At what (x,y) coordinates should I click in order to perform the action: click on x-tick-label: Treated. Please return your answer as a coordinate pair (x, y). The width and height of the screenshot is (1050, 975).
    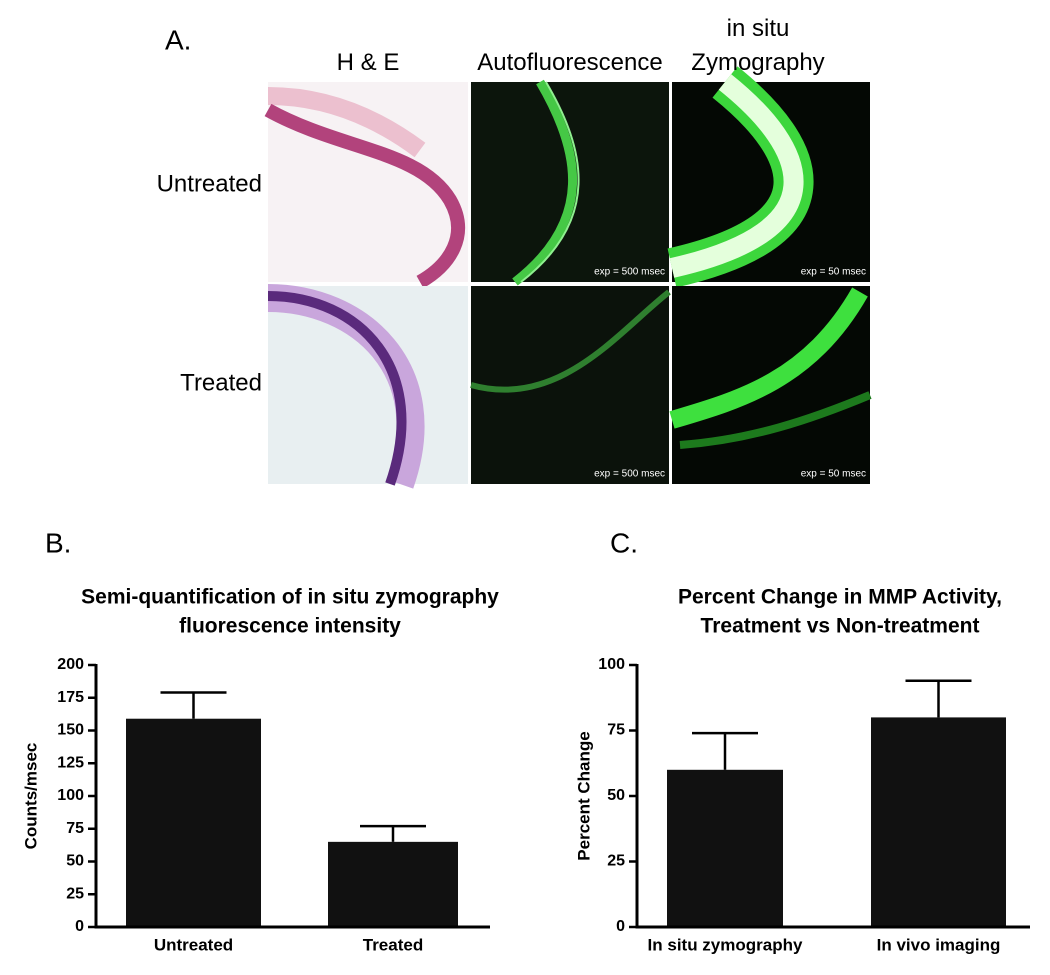
    Looking at the image, I should click on (393, 944).